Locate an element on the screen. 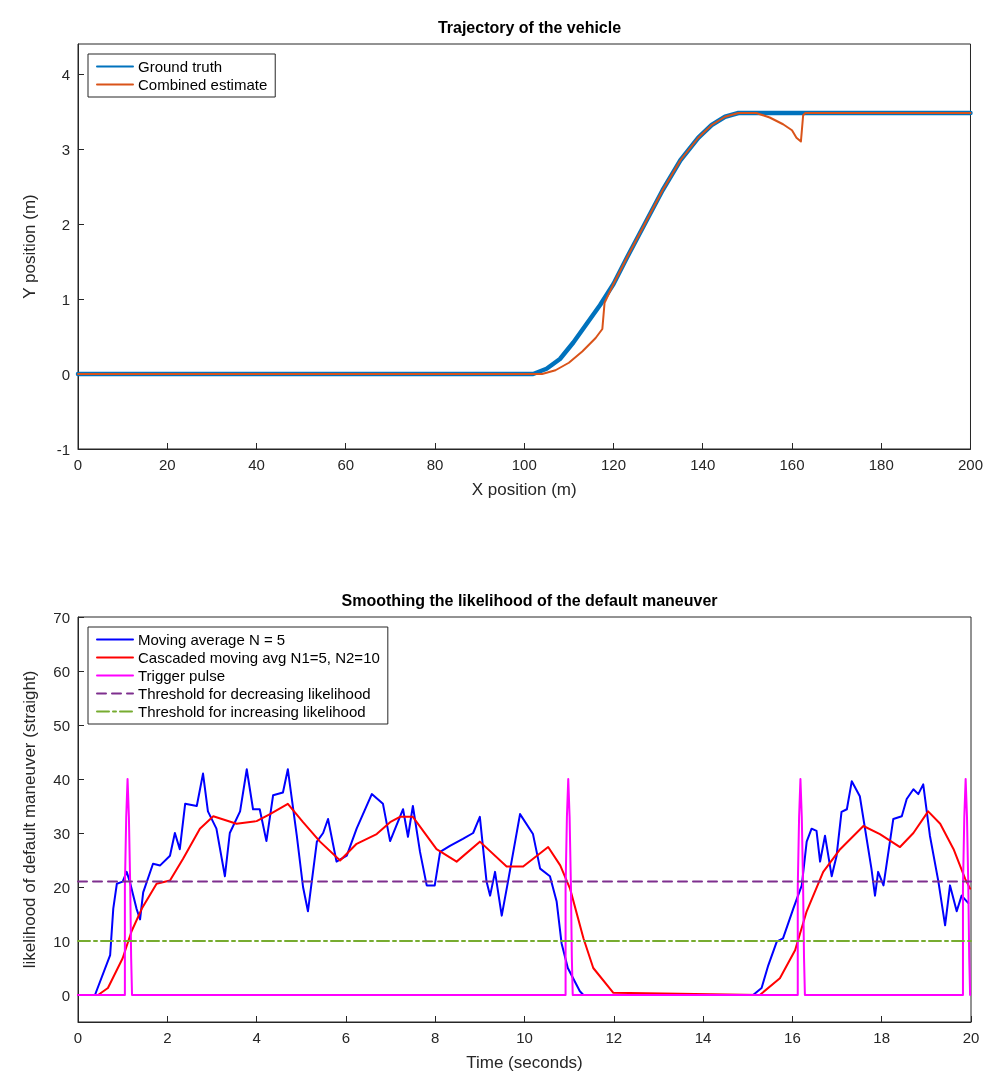 This screenshot has height=1090, width=994. y-tick-label: 10 is located at coordinates (61, 941).